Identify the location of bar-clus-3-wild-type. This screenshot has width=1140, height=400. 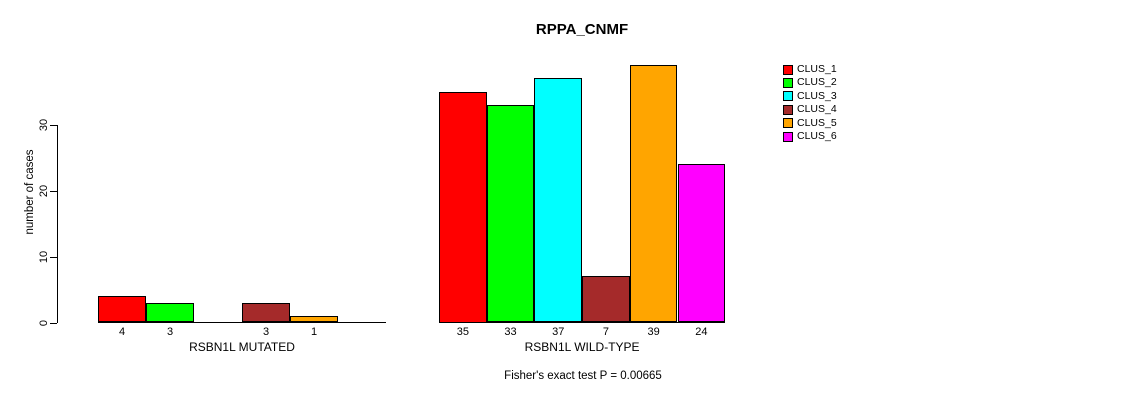
(558, 200).